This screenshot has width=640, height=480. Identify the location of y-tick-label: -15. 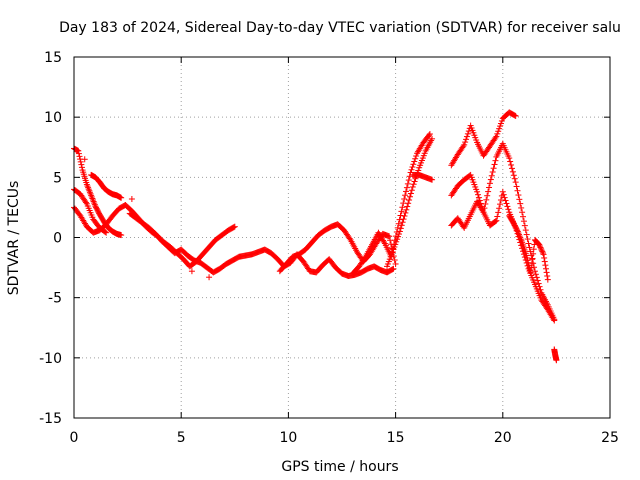
(50, 419).